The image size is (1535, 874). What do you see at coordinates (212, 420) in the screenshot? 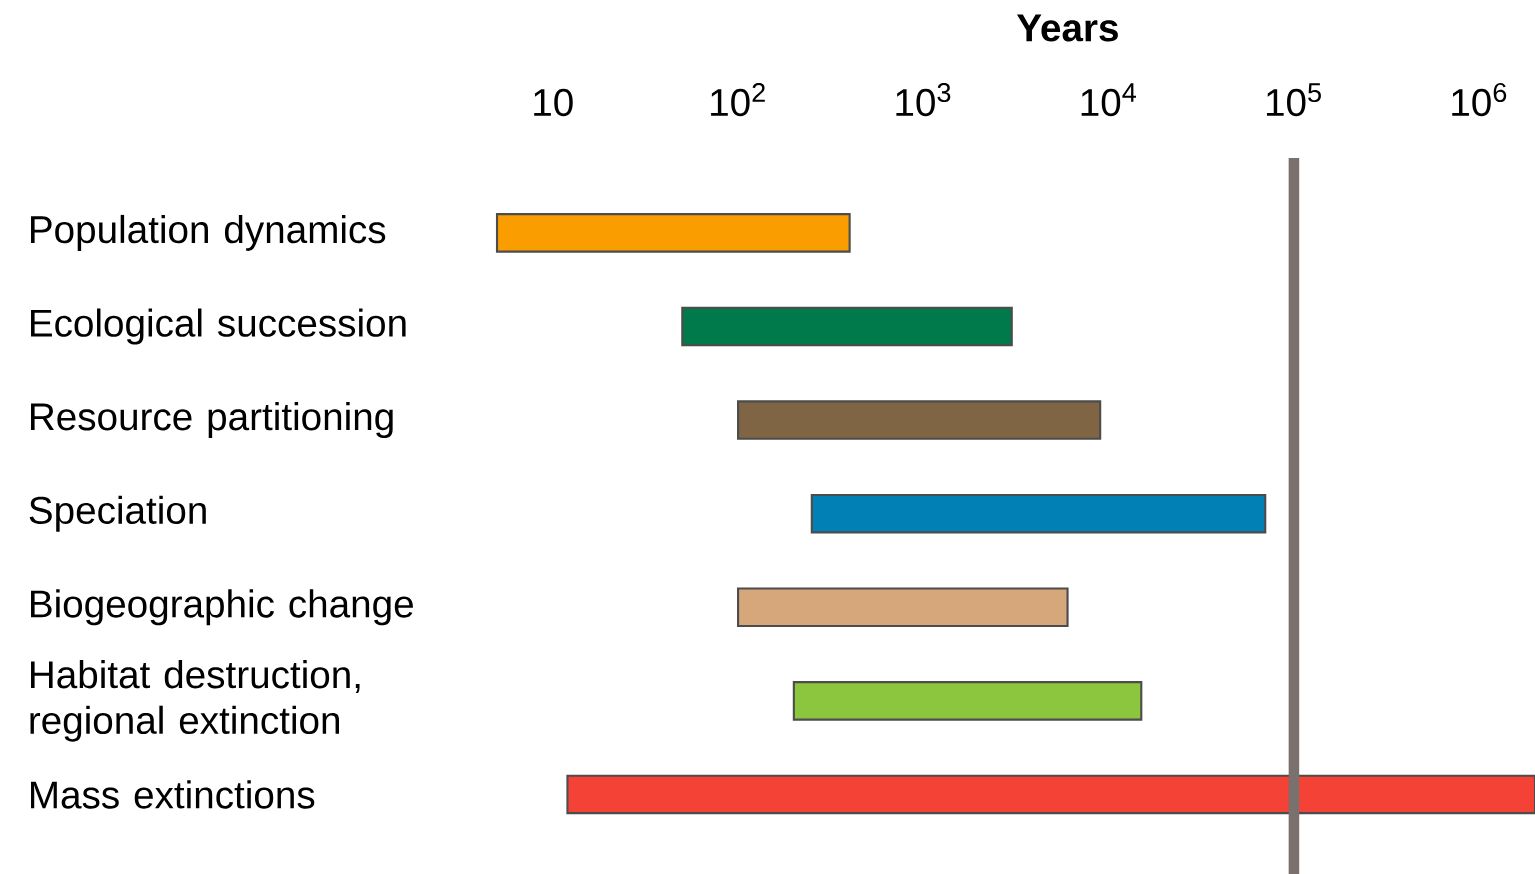
I see `y-tick-label: Resource partitioning` at bounding box center [212, 420].